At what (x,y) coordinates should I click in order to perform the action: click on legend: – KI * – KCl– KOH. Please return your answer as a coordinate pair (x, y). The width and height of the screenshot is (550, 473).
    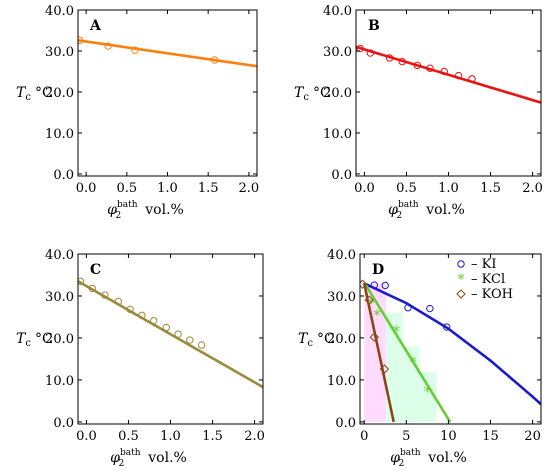
    Looking at the image, I should click on (484, 279).